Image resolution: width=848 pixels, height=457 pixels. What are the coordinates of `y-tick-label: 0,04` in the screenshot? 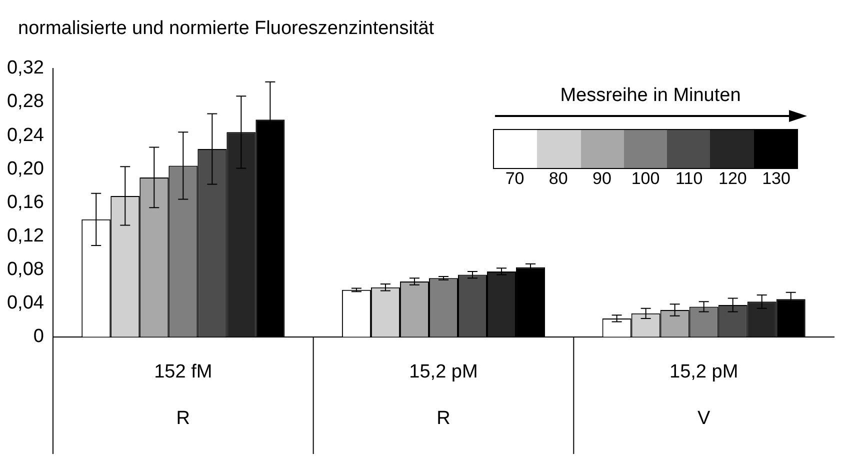 It's located at (25, 303).